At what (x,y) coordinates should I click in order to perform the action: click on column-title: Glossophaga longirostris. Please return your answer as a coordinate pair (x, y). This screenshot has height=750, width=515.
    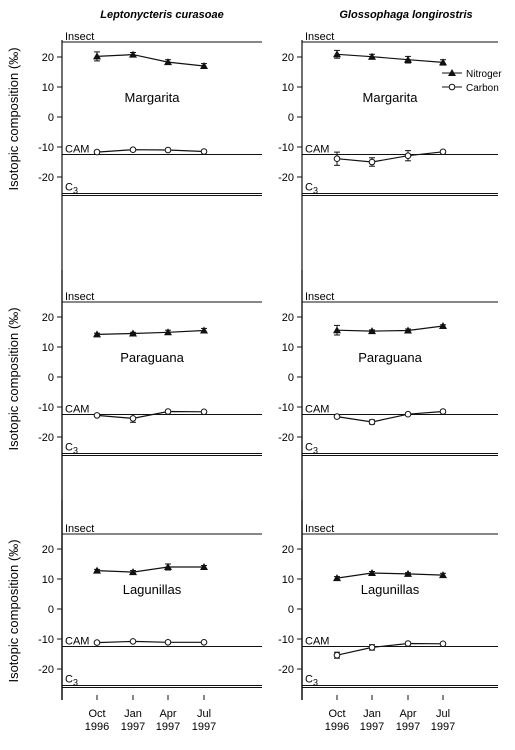
    Looking at the image, I should click on (405, 15).